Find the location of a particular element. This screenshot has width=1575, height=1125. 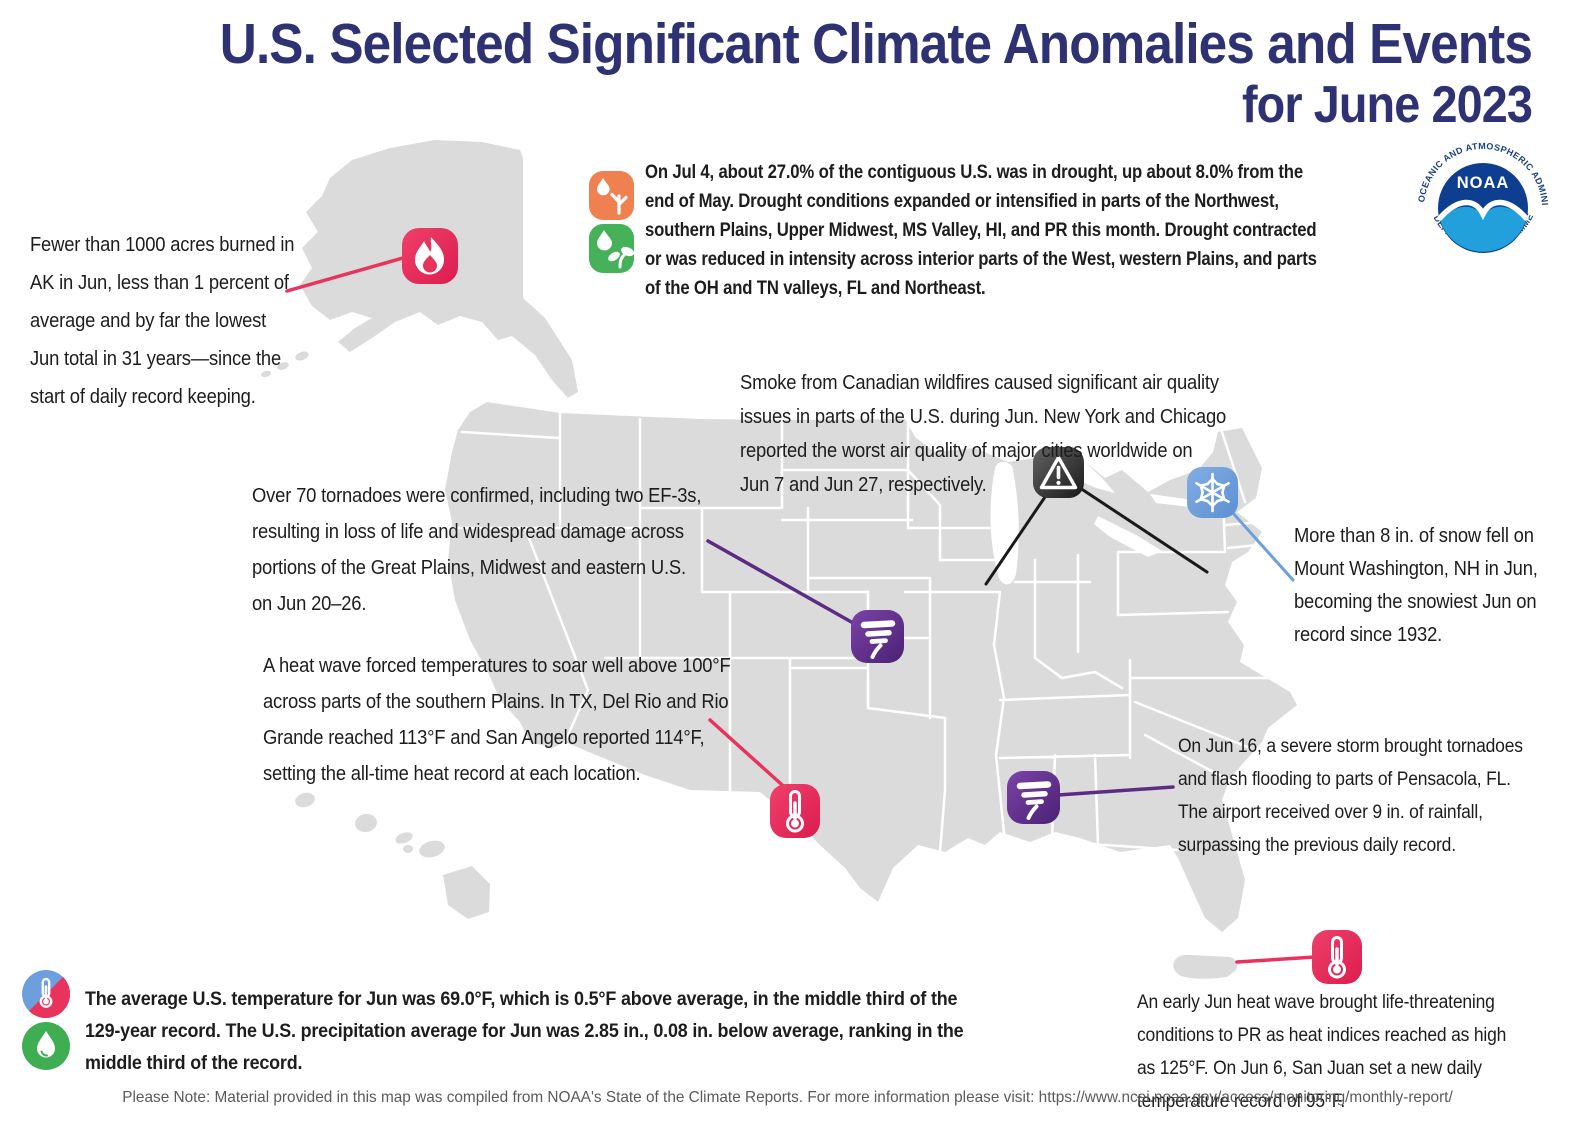

connector-pr-heat is located at coordinates (1276, 959).